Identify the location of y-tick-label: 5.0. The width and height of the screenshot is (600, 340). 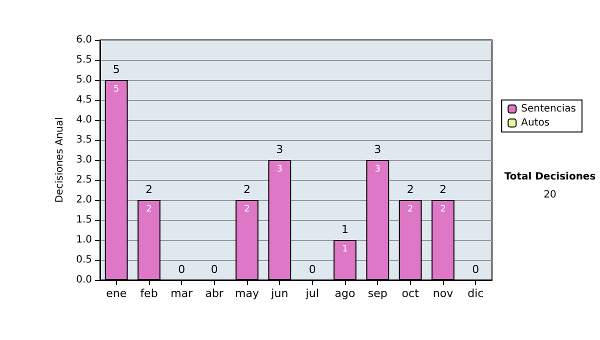
(84, 80).